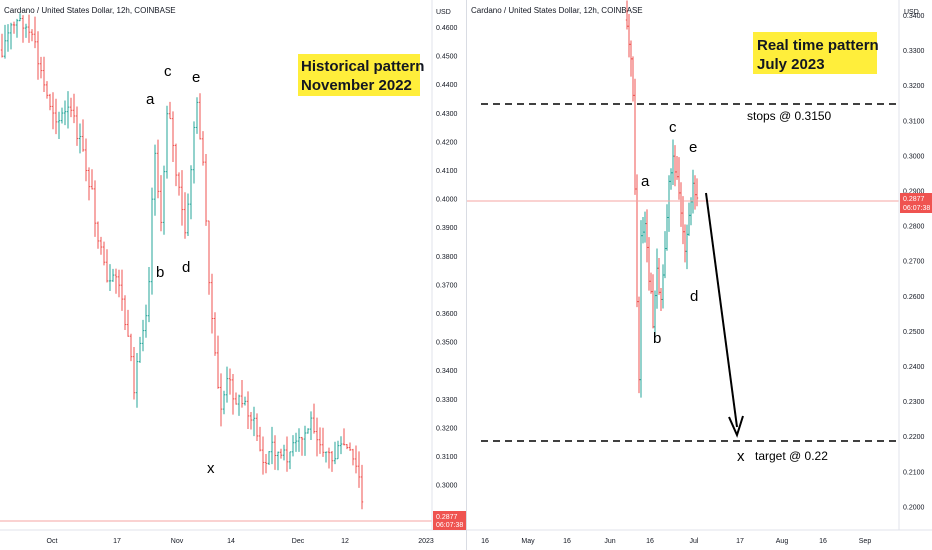 The image size is (932, 550). I want to click on right-y-tick-label: 0.2900, so click(914, 192).